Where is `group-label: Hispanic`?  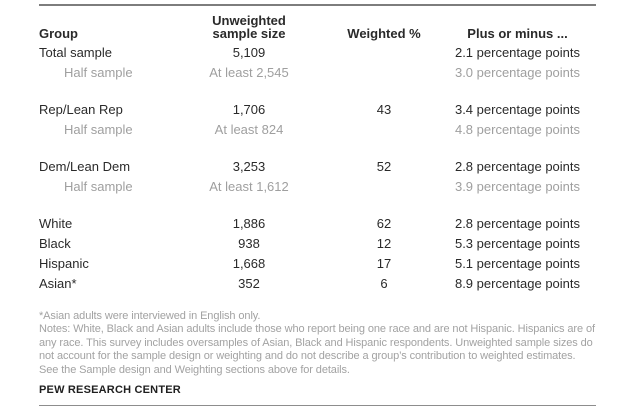 group-label: Hispanic is located at coordinates (64, 263).